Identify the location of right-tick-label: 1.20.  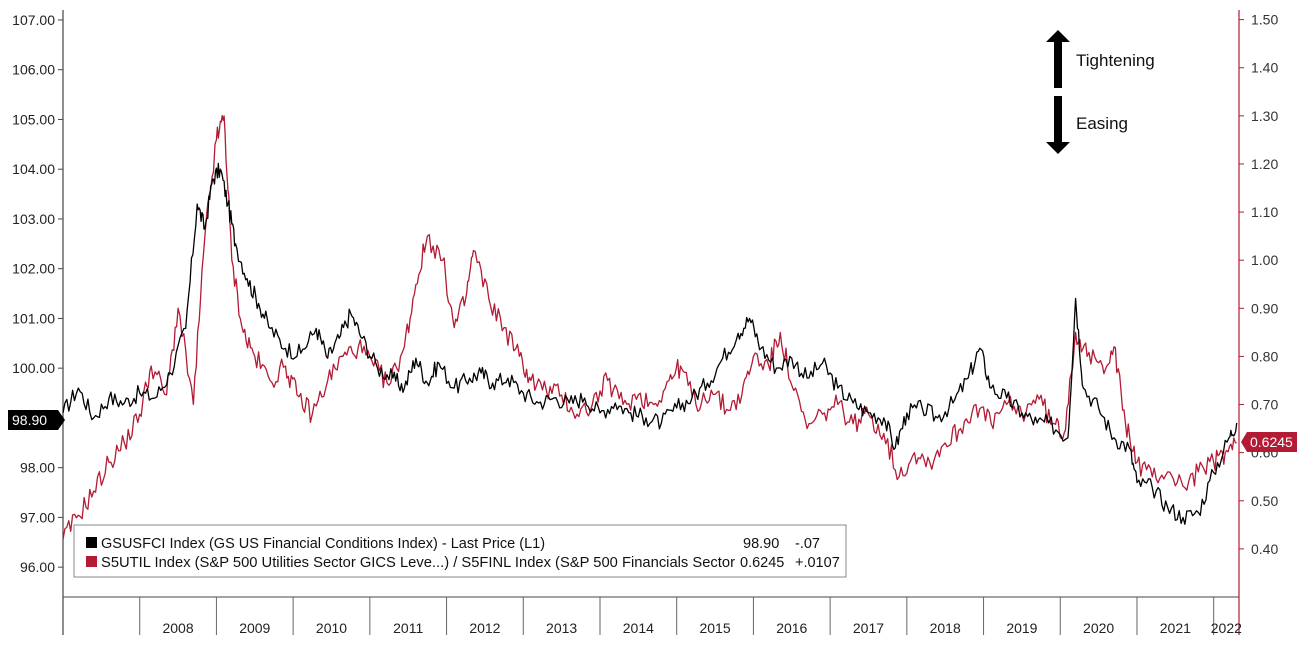
(1264, 164).